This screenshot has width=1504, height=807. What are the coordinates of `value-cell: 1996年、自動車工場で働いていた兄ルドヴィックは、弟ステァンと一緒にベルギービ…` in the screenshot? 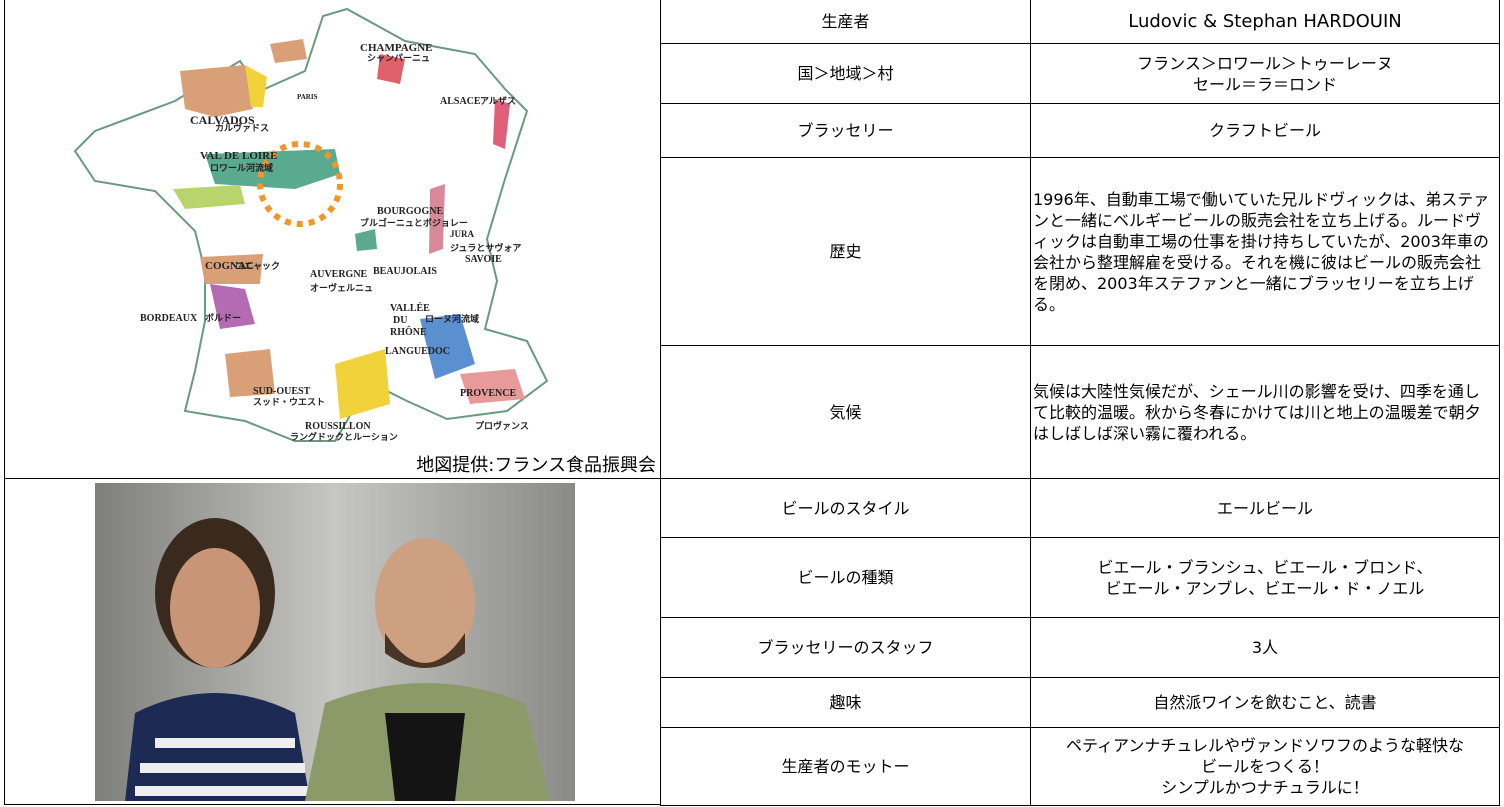 It's located at (1265, 251).